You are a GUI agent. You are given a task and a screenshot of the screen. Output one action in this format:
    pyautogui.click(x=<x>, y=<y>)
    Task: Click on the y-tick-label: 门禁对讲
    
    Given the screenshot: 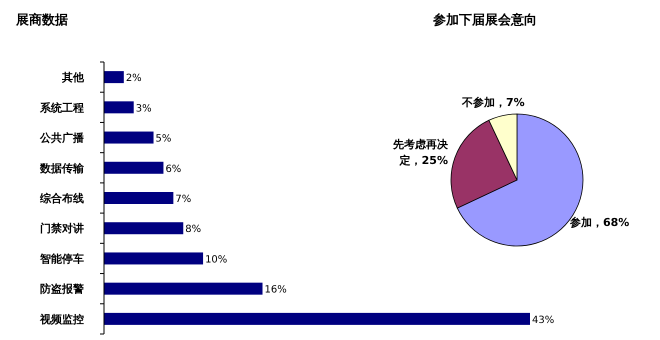 What is the action you would take?
    pyautogui.click(x=62, y=229)
    